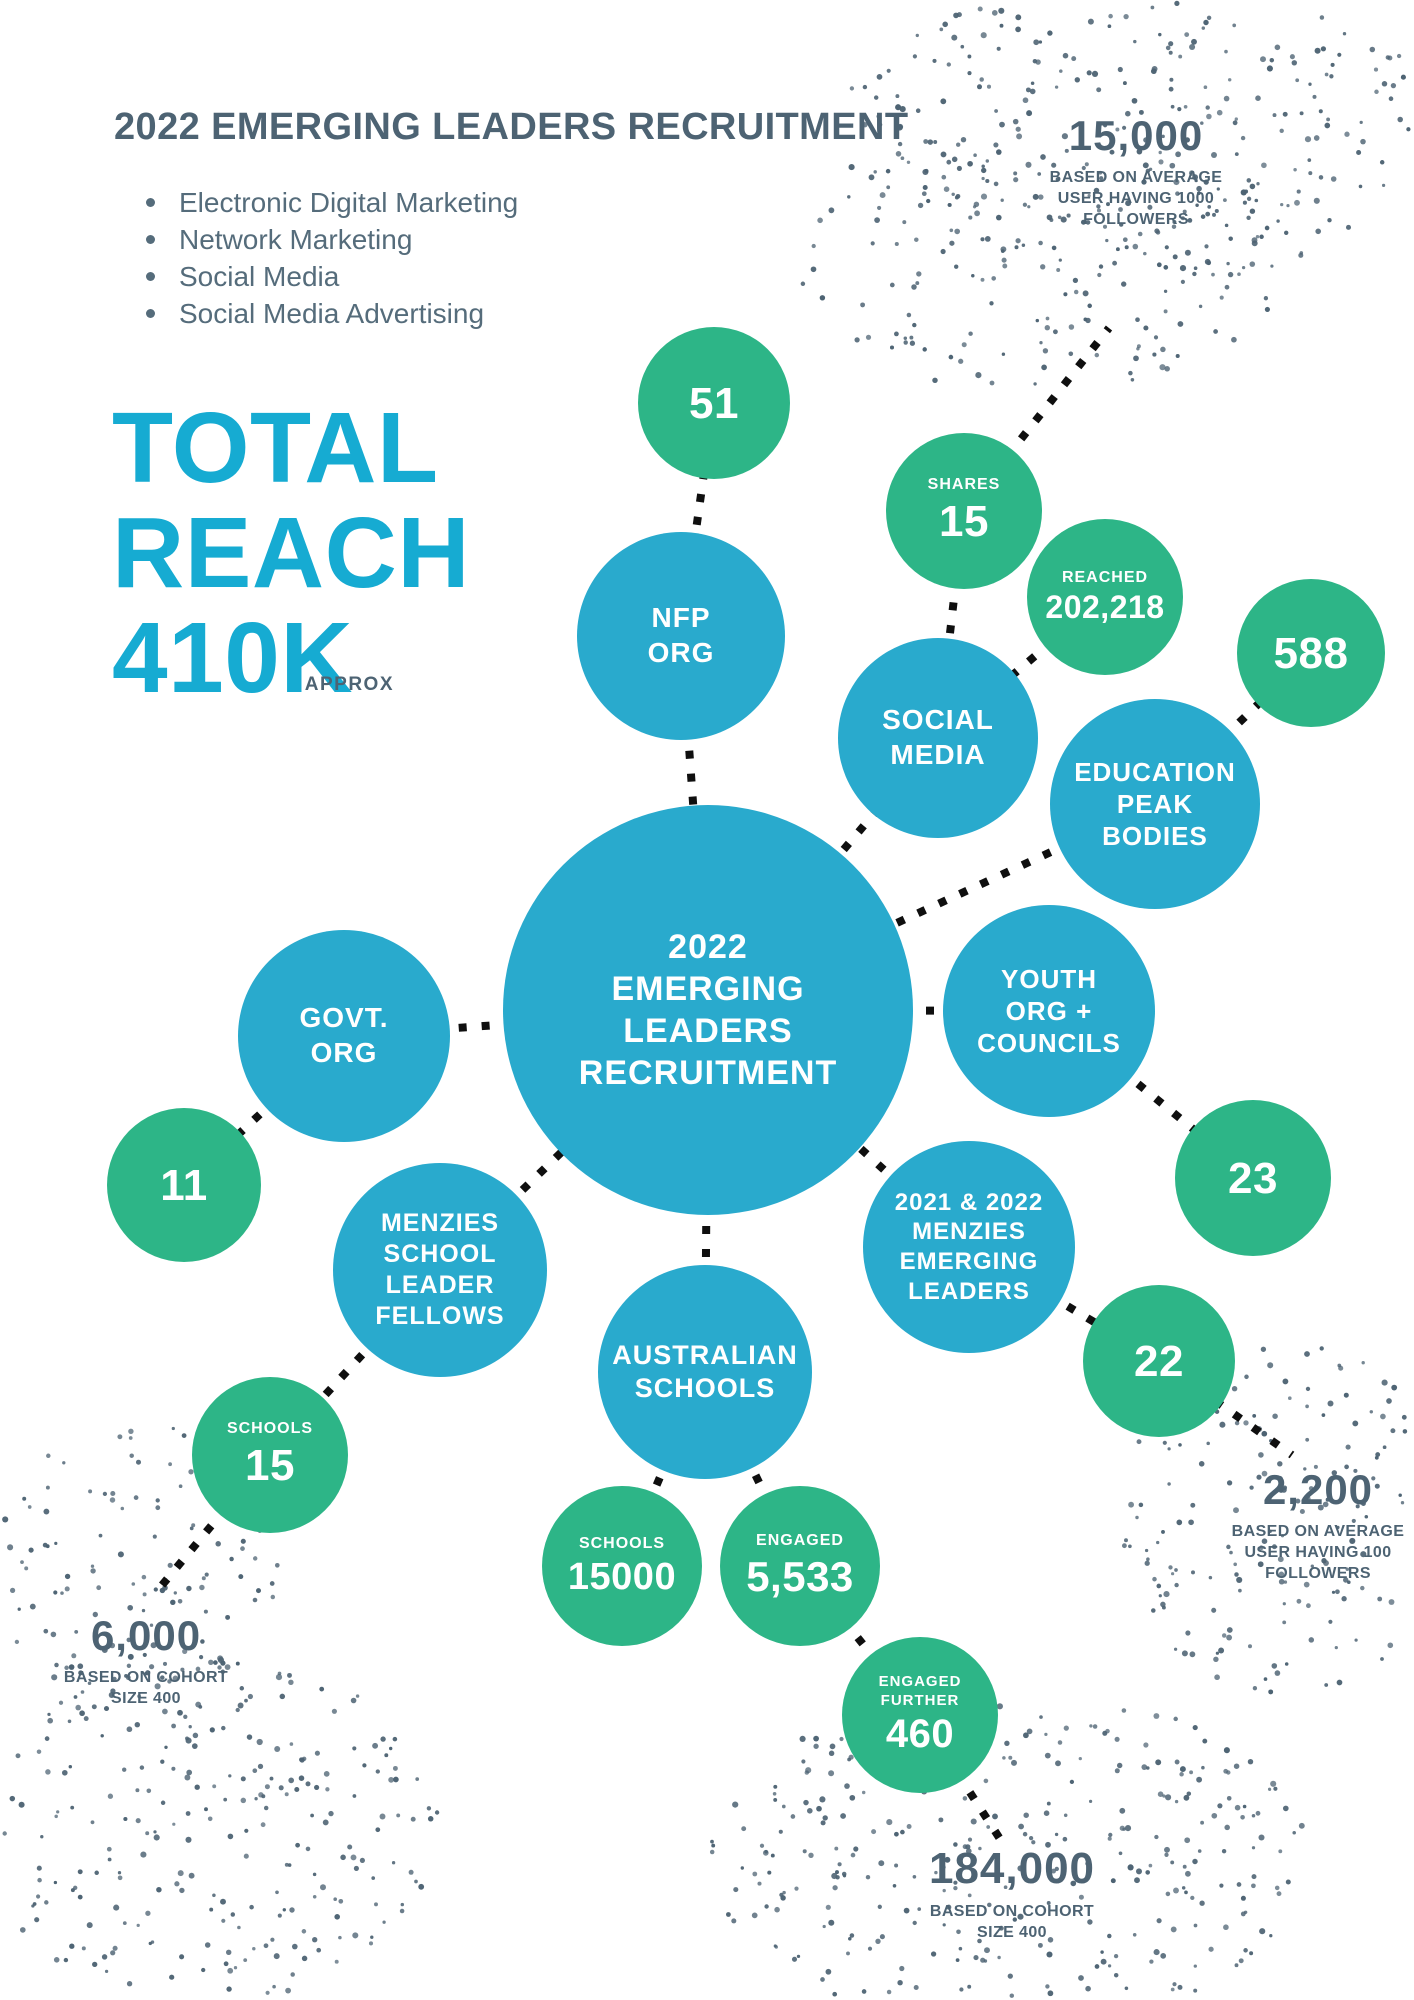 Image resolution: width=1414 pixels, height=2000 pixels. What do you see at coordinates (259, 276) in the screenshot?
I see `bullet-label: Social Media` at bounding box center [259, 276].